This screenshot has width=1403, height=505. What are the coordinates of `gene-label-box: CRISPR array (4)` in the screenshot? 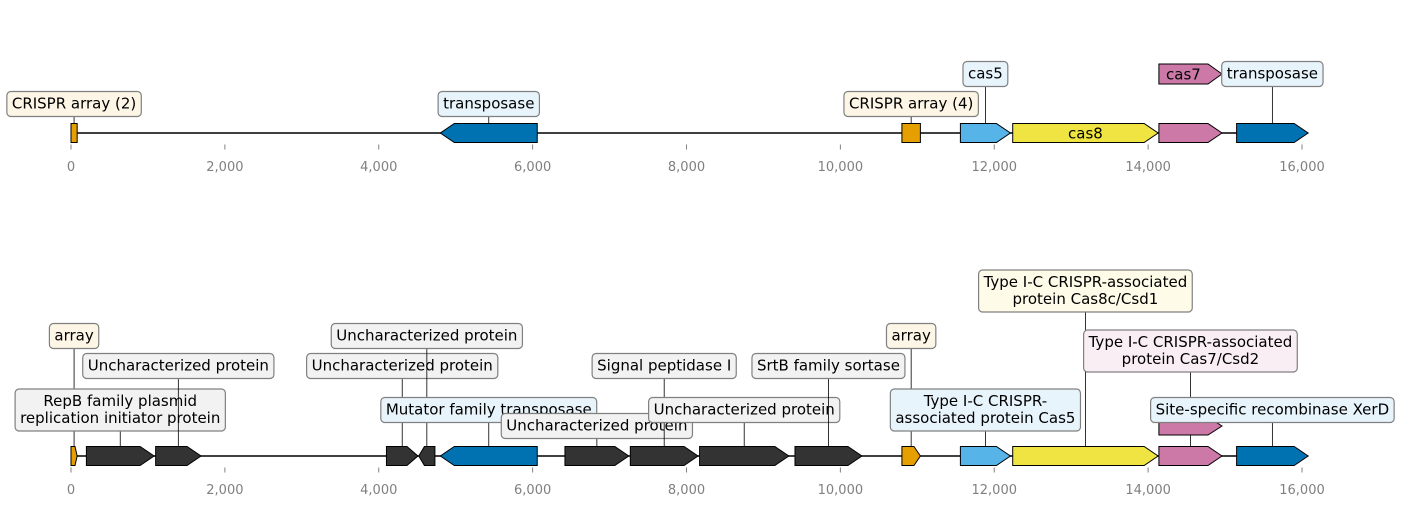 It's located at (911, 104).